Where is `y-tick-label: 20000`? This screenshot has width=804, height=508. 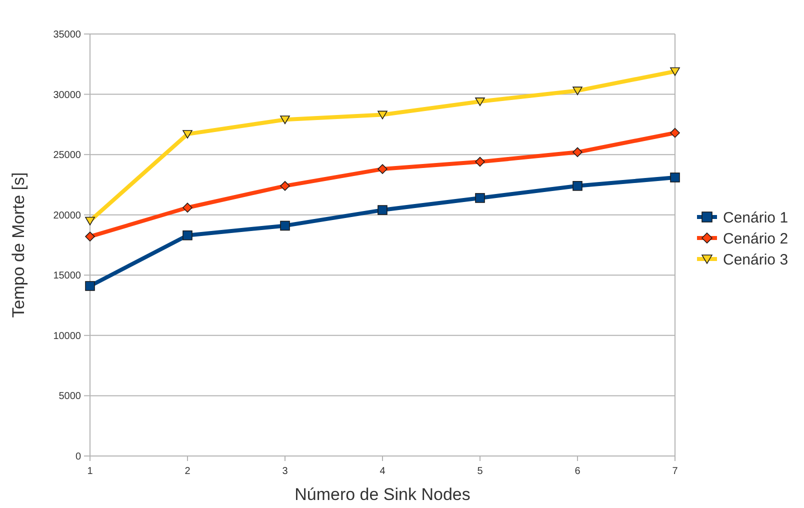 y-tick-label: 20000 is located at coordinates (67, 216).